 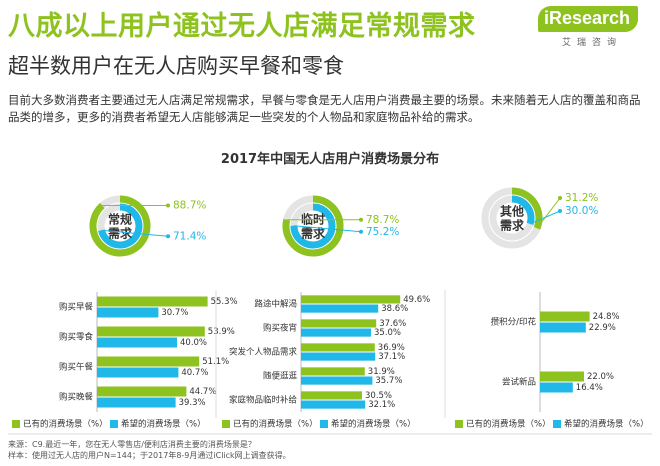 I want to click on group-1-legend-expected-swatch, so click(x=114, y=424).